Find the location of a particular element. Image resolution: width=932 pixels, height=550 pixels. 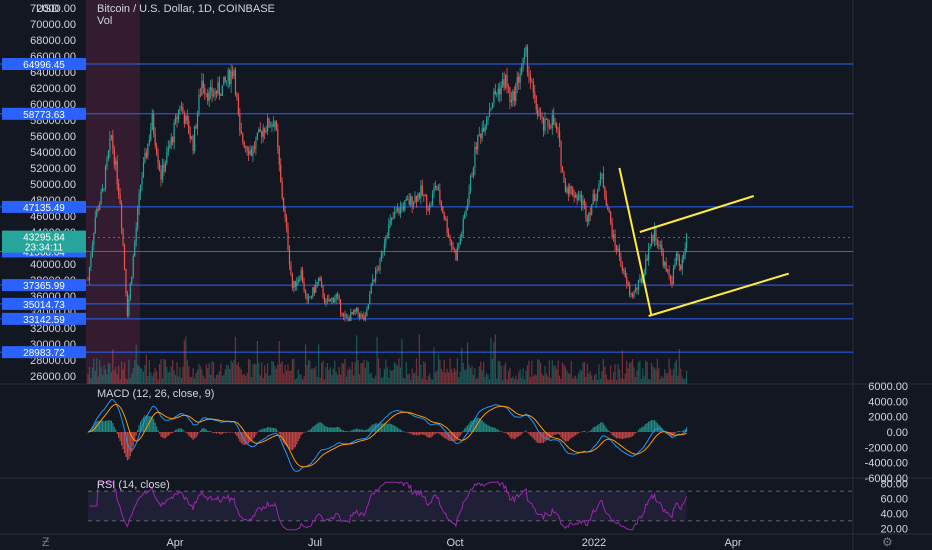

zoom-icon: Ƶ is located at coordinates (45, 542).